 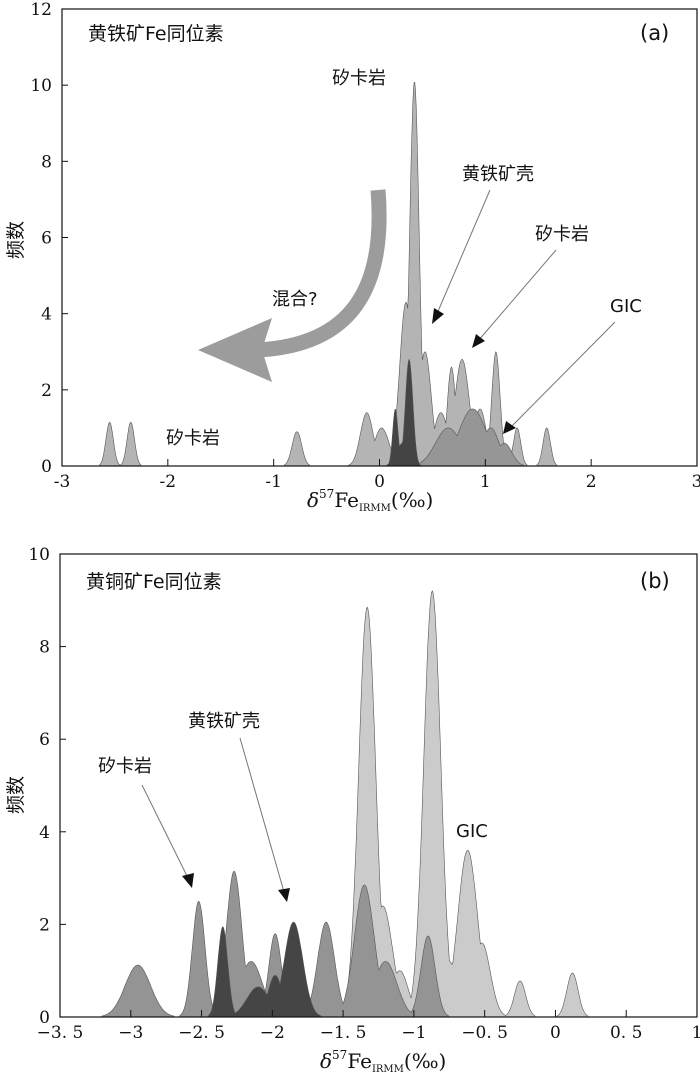 I want to click on panel-b-label-pyrite-shell: 黄铁矿壳, so click(x=224, y=721).